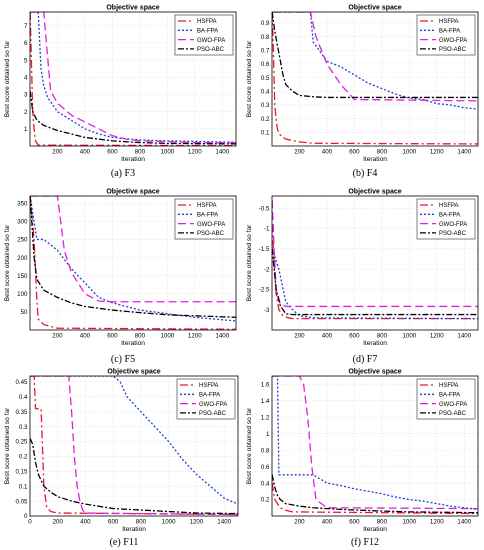 This screenshot has height=550, width=484. What do you see at coordinates (265, 467) in the screenshot?
I see `y-tick-label: 0.6` at bounding box center [265, 467].